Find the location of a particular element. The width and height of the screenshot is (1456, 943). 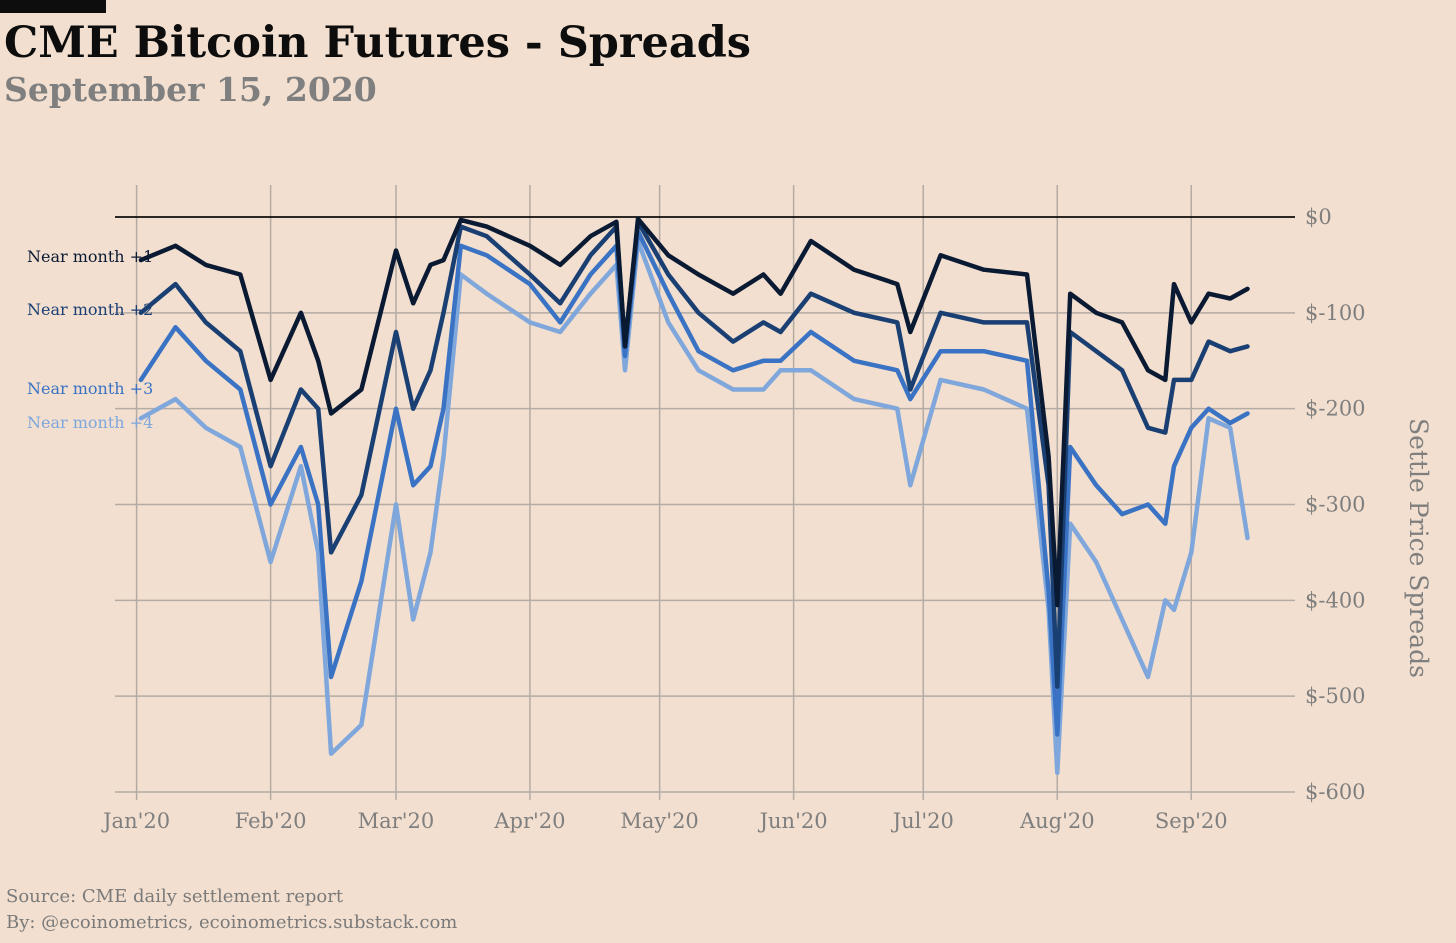

y-tick-label: $-500 is located at coordinates (1335, 696).